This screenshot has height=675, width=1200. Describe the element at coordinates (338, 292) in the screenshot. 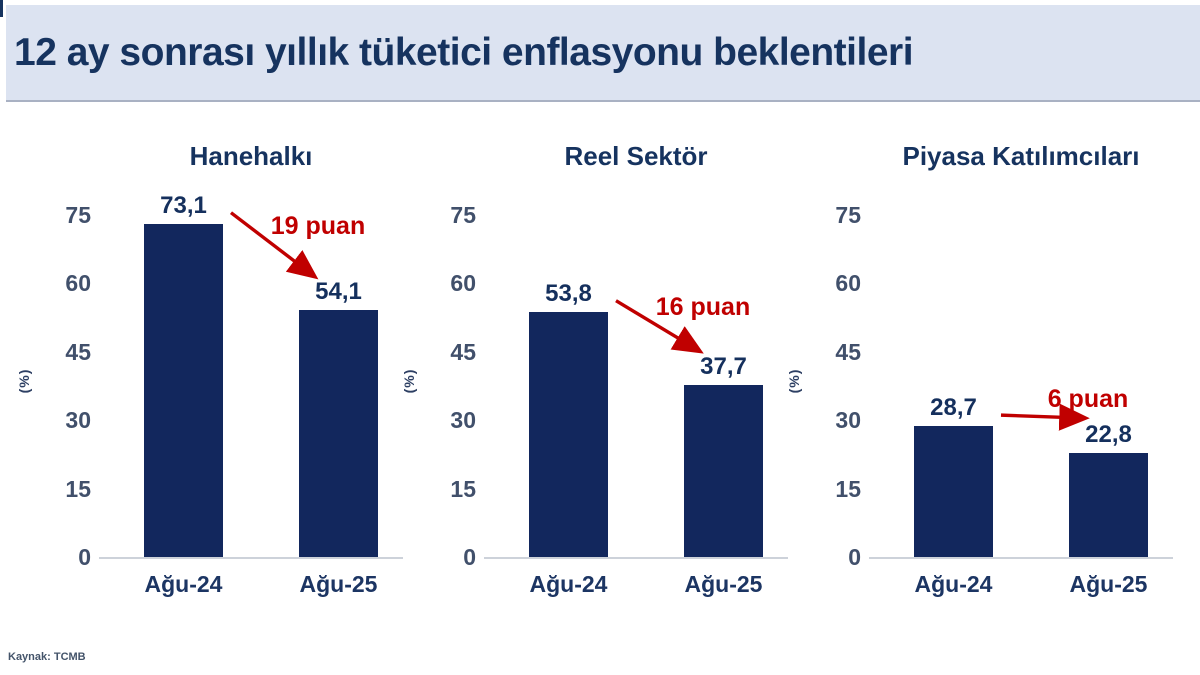

I see `bar-value-label: 54,1` at that location.